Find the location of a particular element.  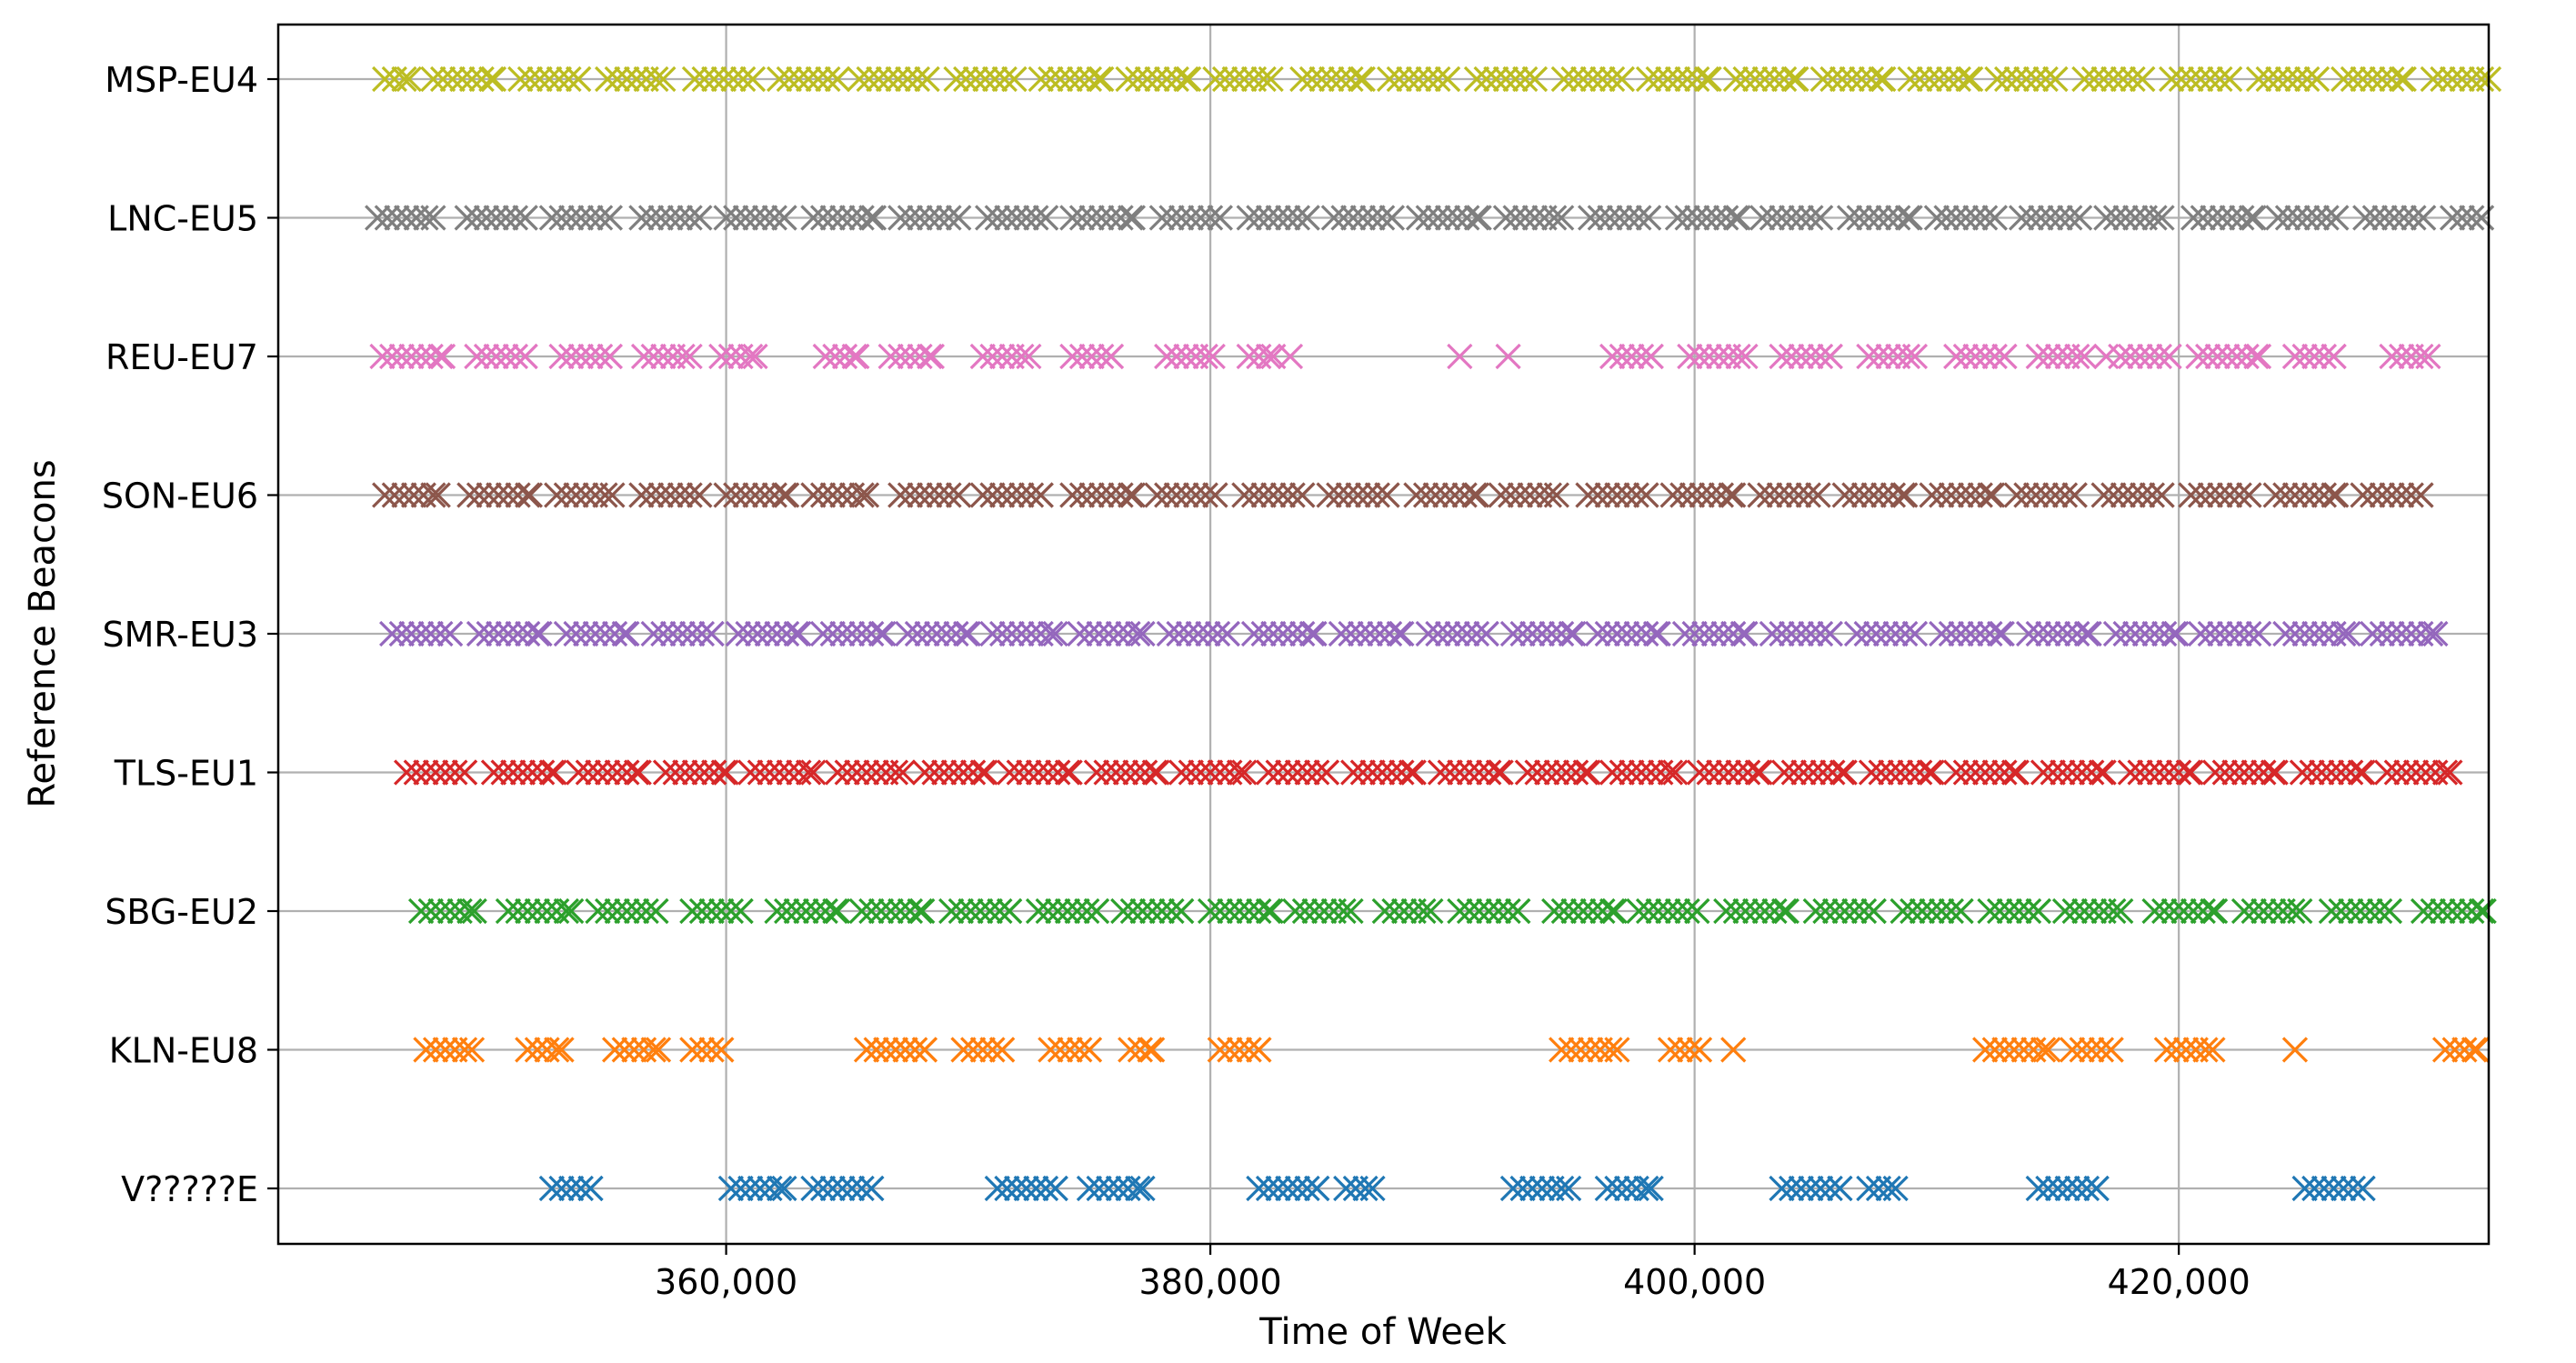

y-tick-label: TLS-EU1 is located at coordinates (186, 774).